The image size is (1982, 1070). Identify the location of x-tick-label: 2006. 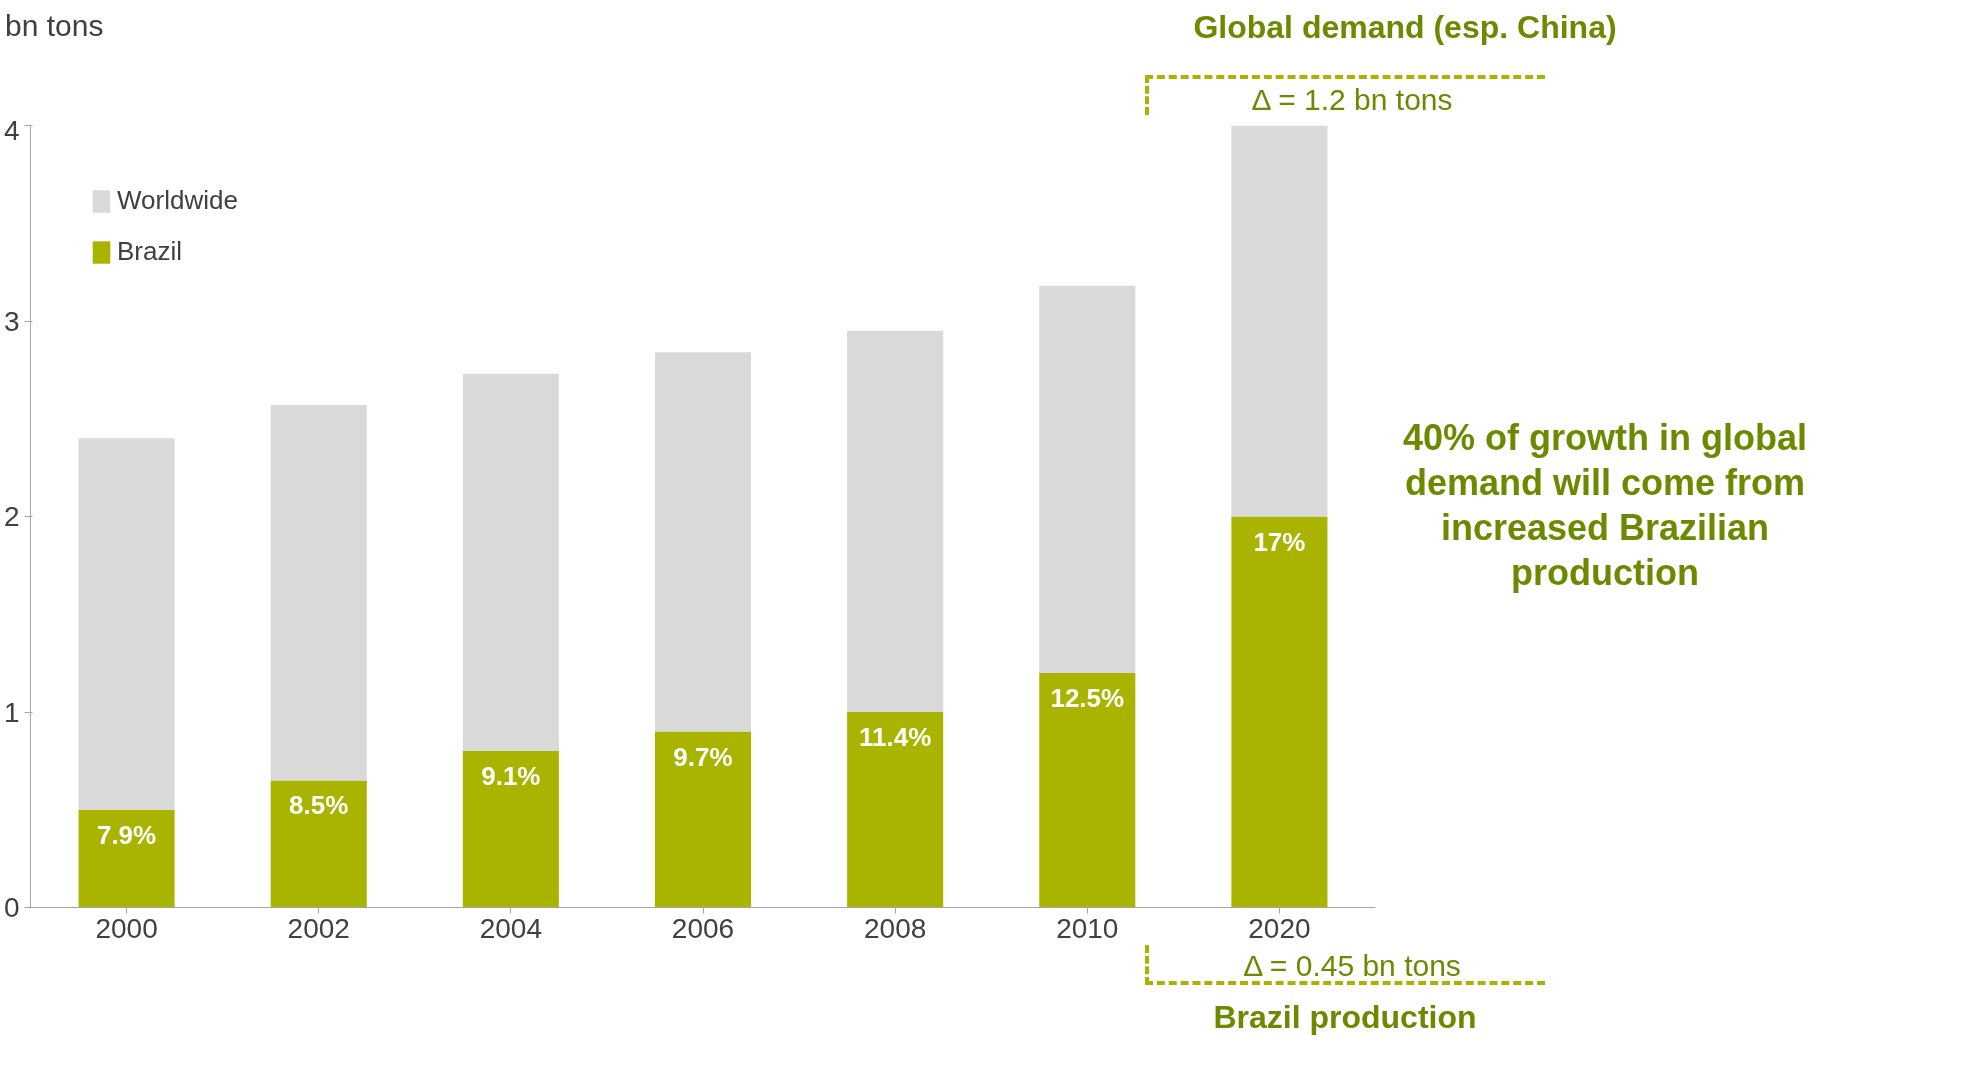
(703, 928).